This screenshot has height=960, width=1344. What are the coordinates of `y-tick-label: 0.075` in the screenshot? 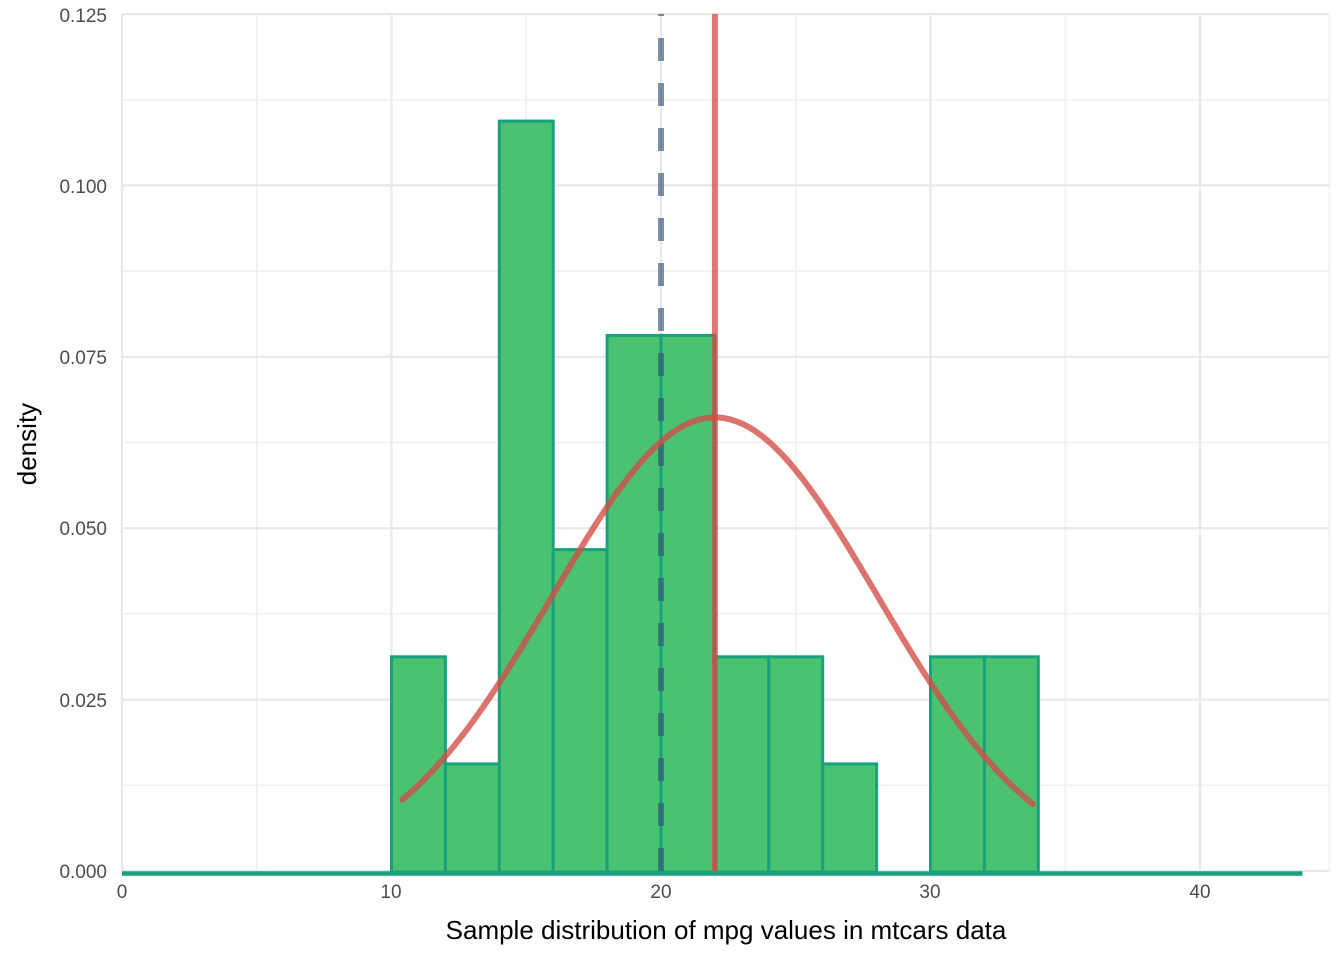 It's located at (83, 358).